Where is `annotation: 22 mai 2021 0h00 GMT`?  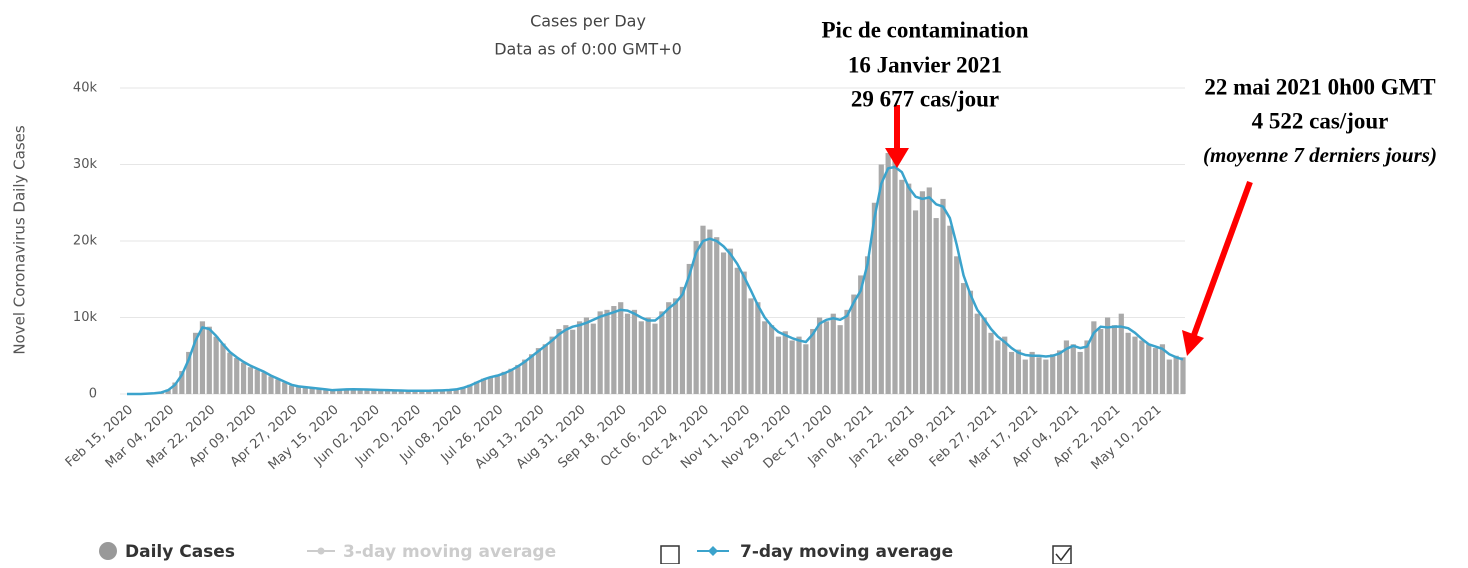 annotation: 22 mai 2021 0h00 GMT is located at coordinates (1319, 86).